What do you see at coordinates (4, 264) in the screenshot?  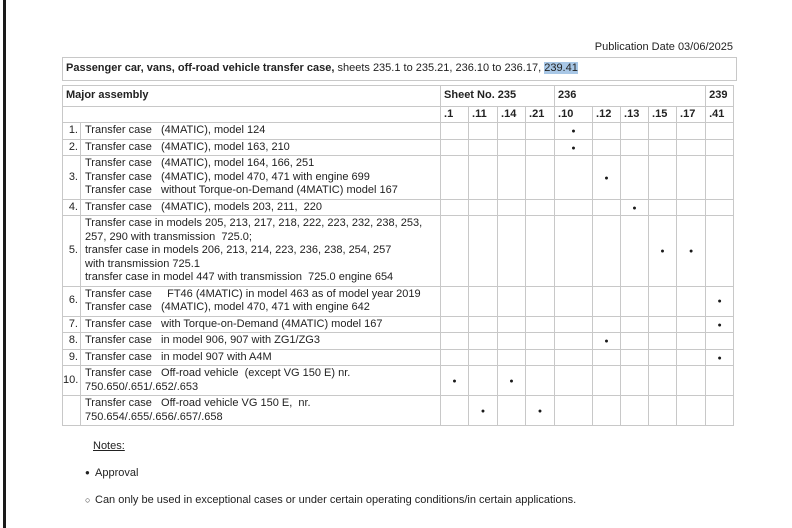 I see `page-edge-bar` at bounding box center [4, 264].